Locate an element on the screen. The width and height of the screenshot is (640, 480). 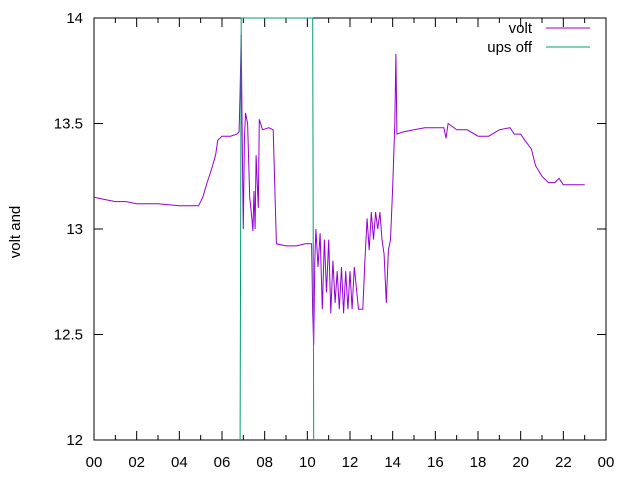
x-tick-label: 14 is located at coordinates (392, 462).